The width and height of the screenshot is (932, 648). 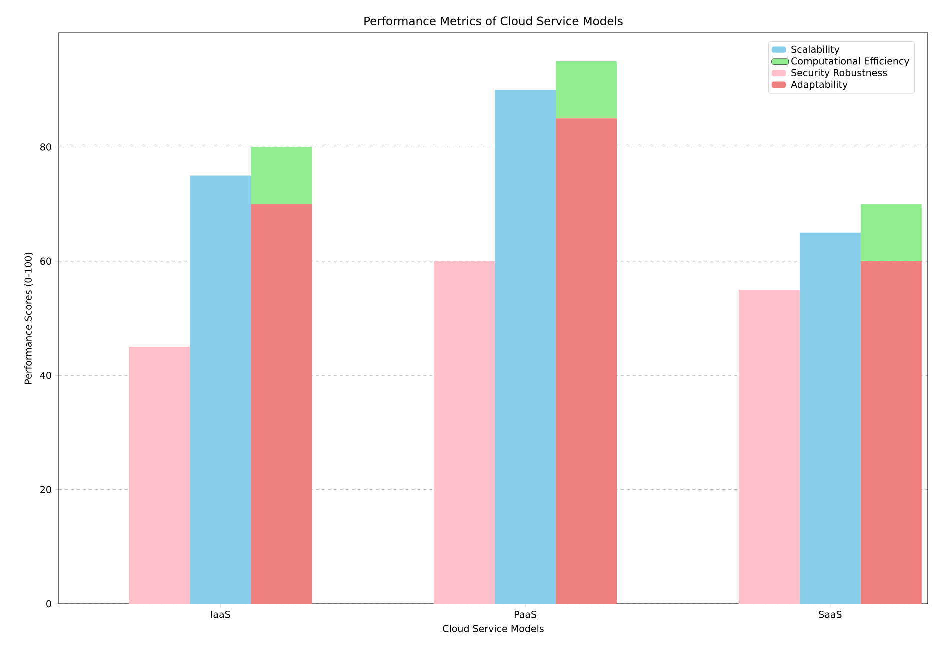 What do you see at coordinates (46, 490) in the screenshot?
I see `y-tick-label: 20` at bounding box center [46, 490].